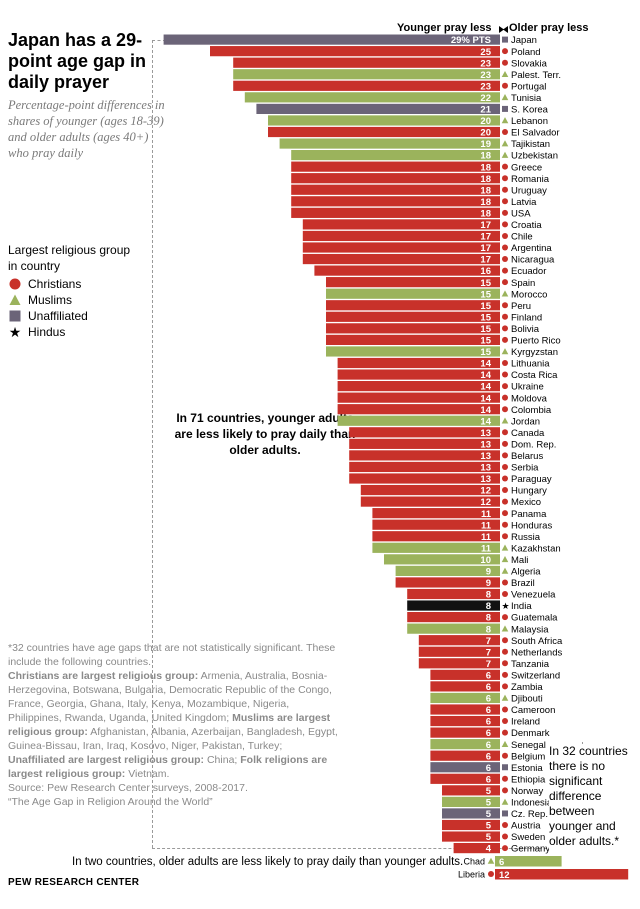 This screenshot has height=909, width=640. I want to click on triangle-icon, so click(15, 299).